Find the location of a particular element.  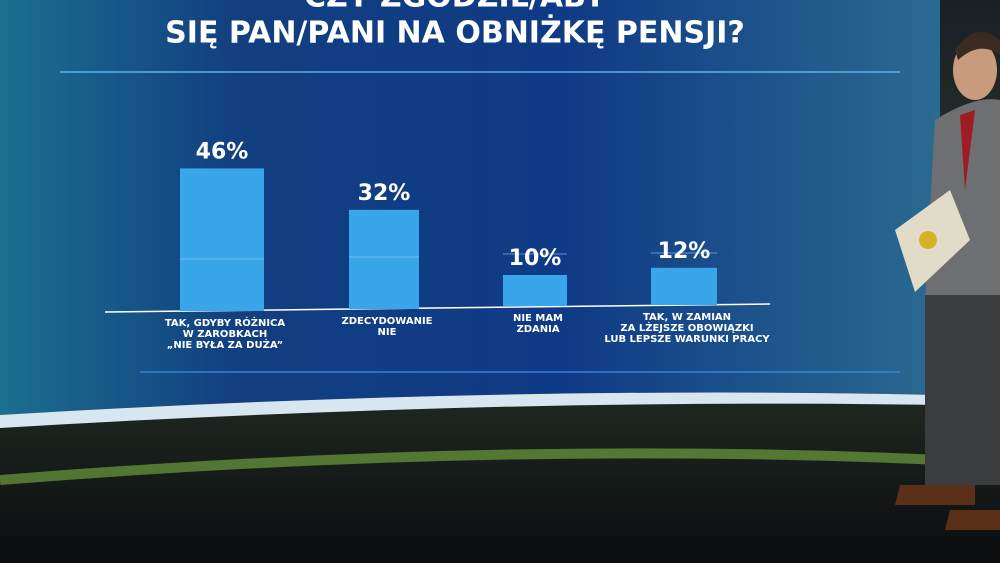

category-label: ZDANIA is located at coordinates (537, 329).